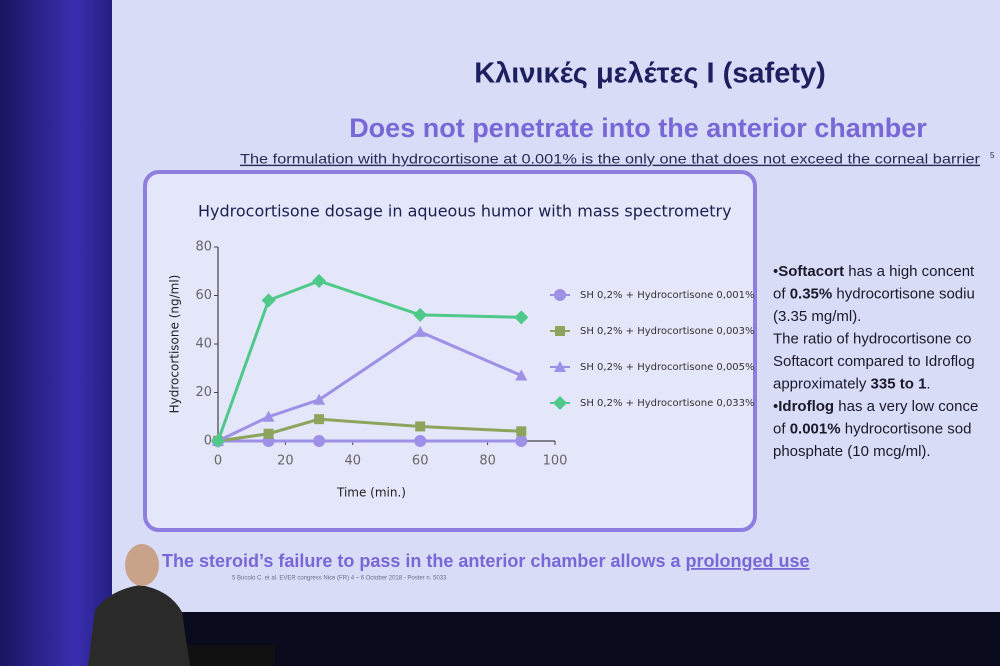 This screenshot has width=1000, height=666. Describe the element at coordinates (906, 428) in the screenshot. I see `bullet-segment: hydrocortisone sod` at that location.